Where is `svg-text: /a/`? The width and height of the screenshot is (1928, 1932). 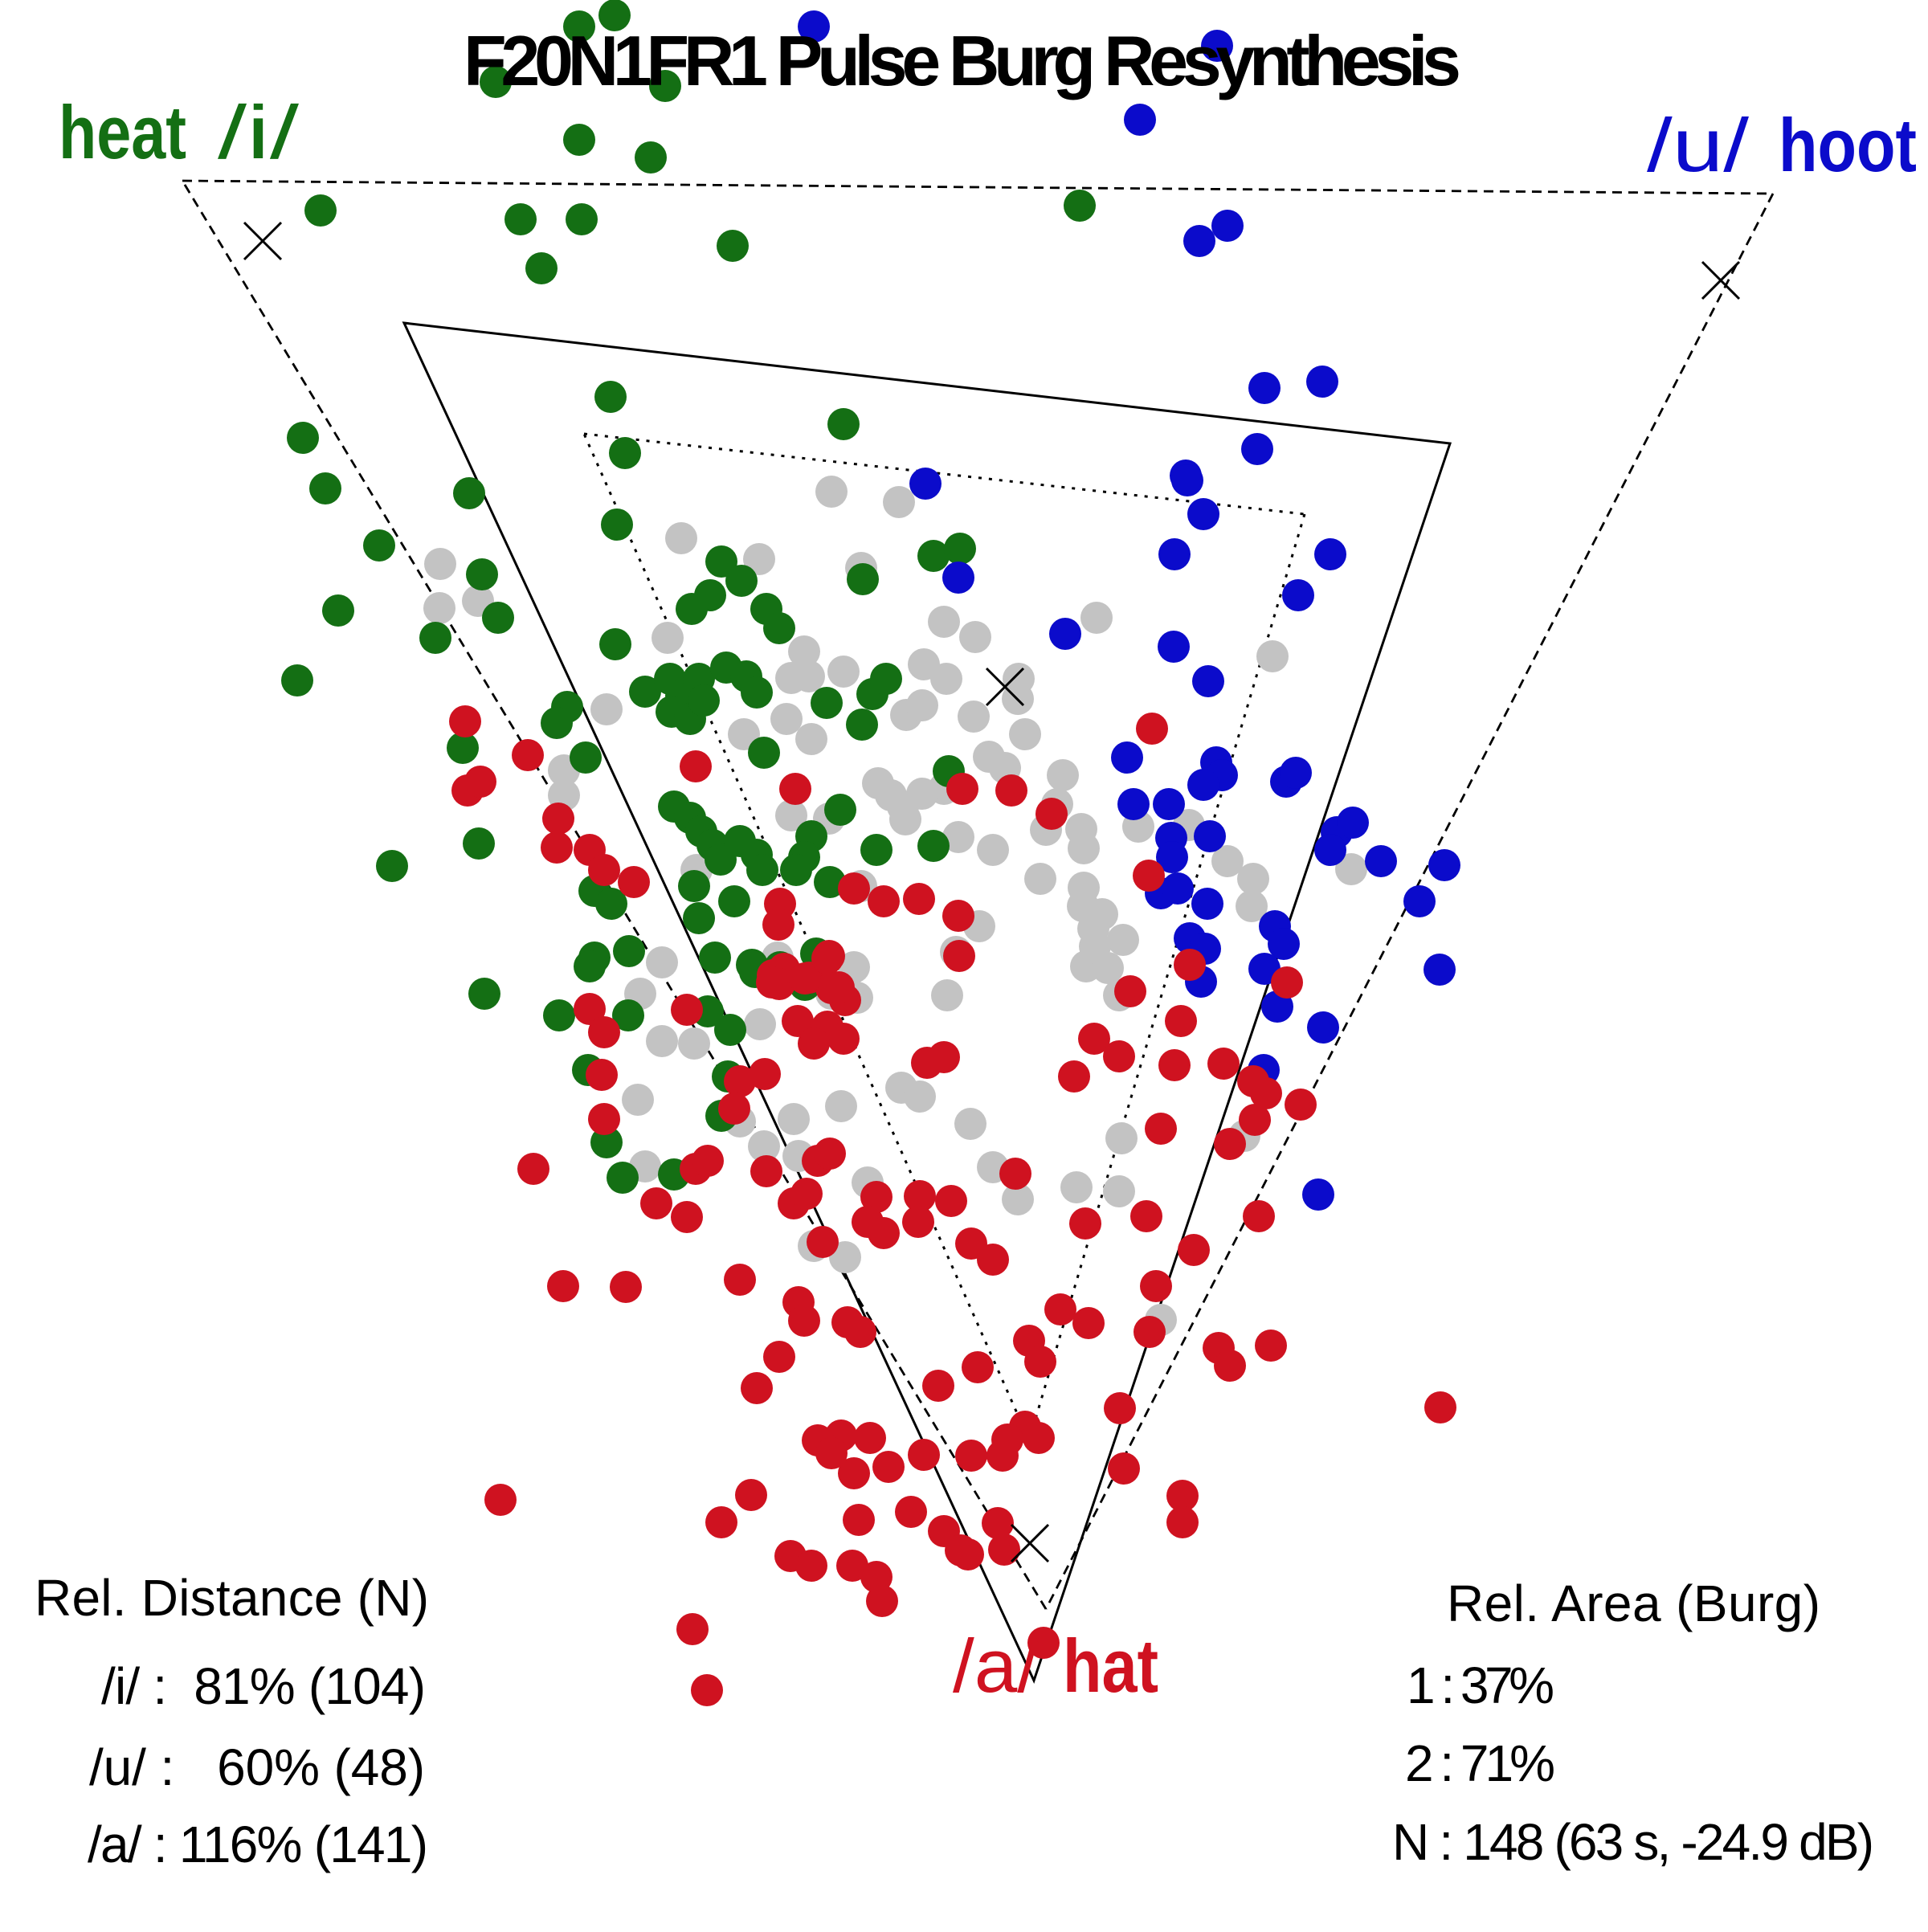
svg-text: /a/ is located at coordinates (996, 1666).